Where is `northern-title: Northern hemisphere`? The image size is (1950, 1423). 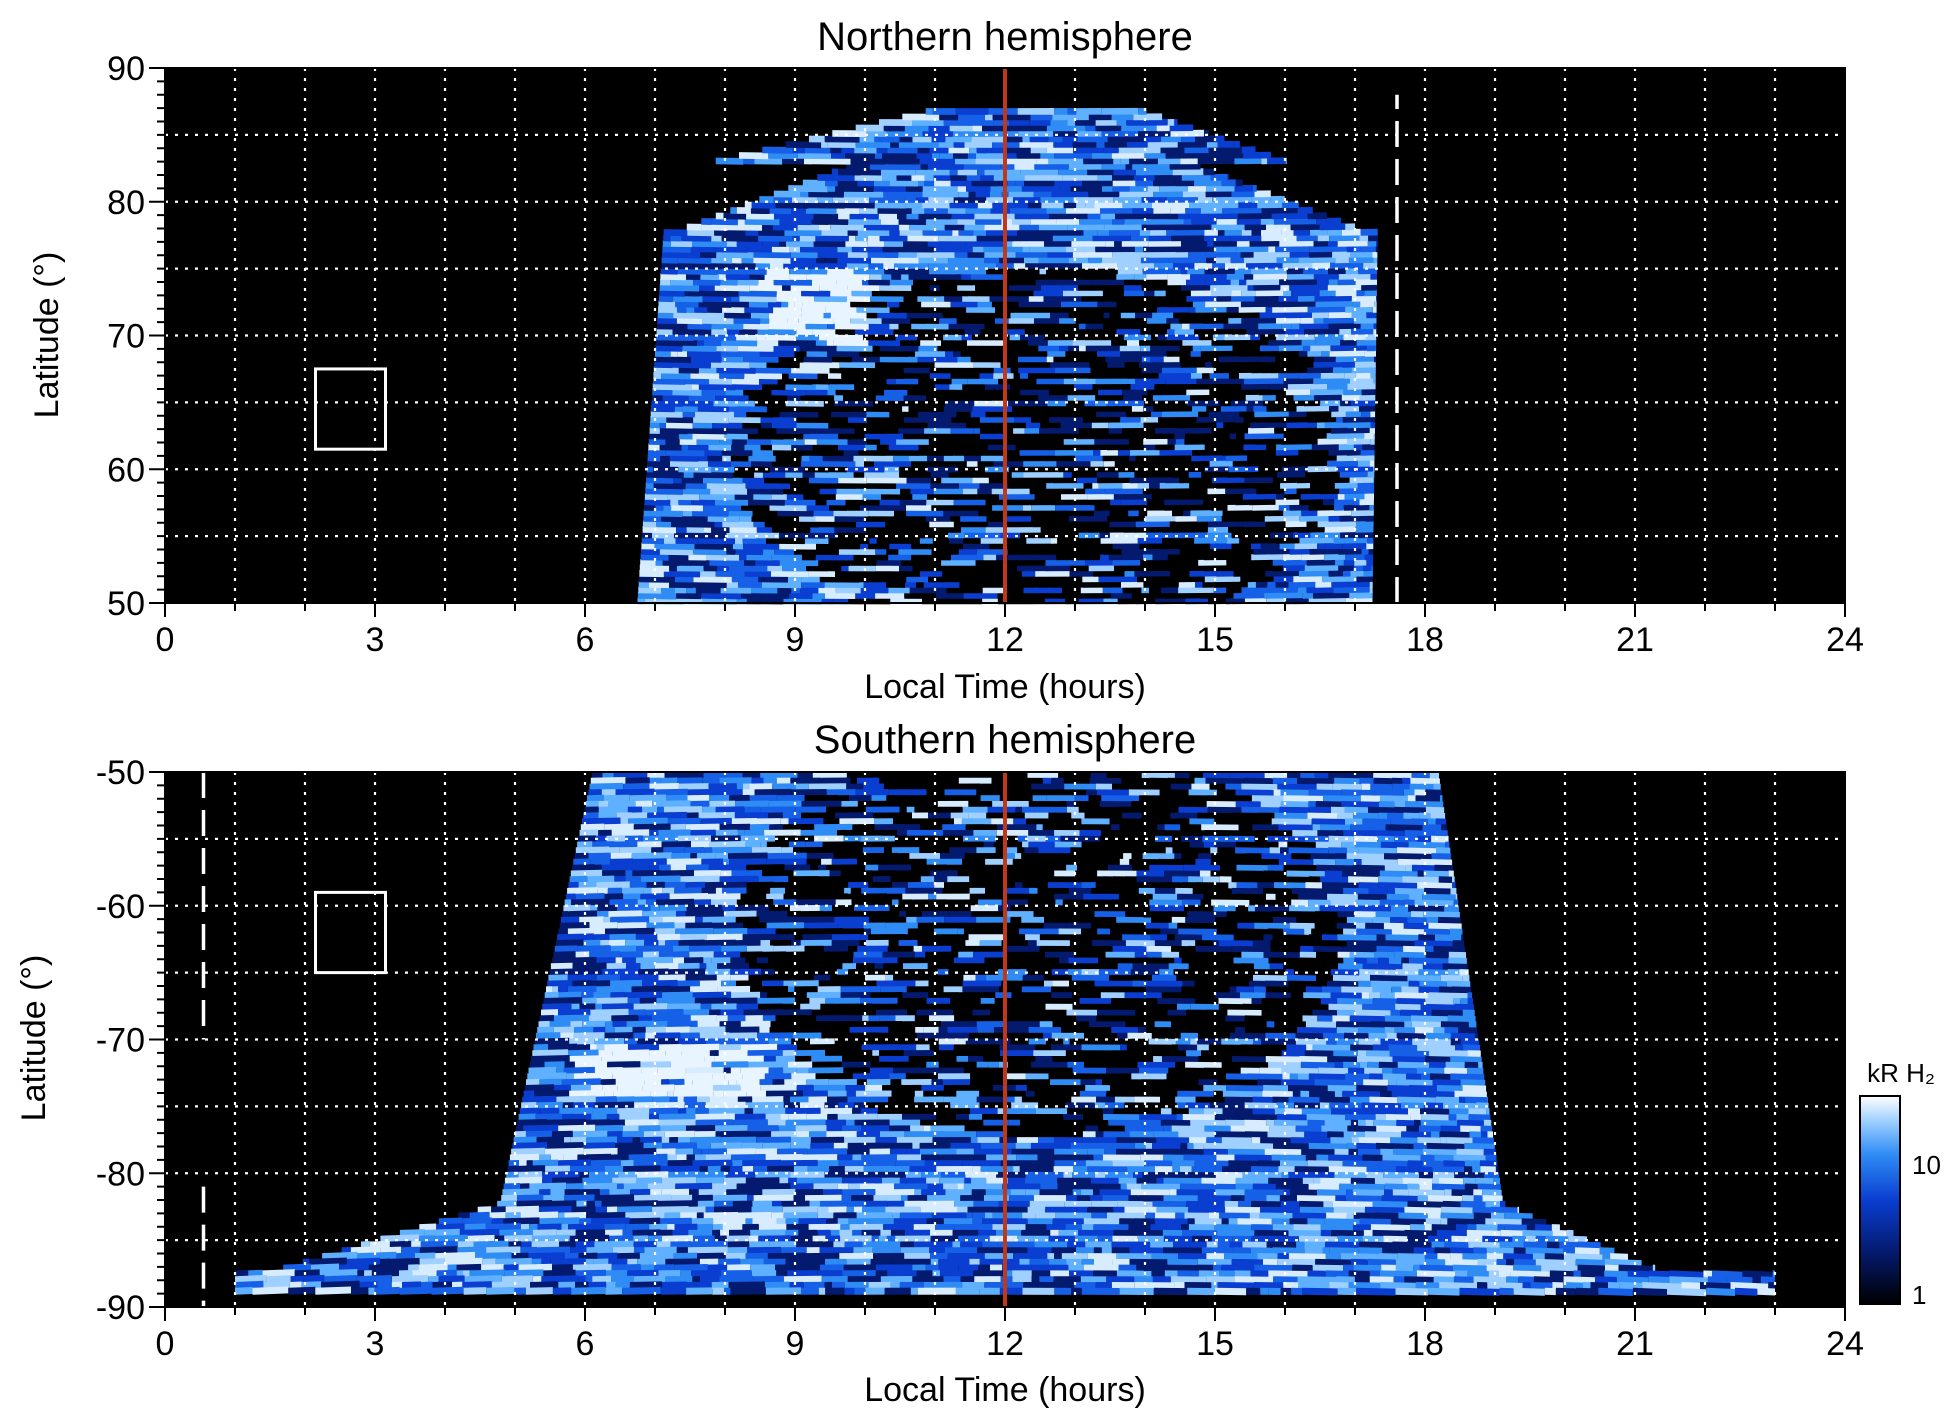 northern-title: Northern hemisphere is located at coordinates (1005, 37).